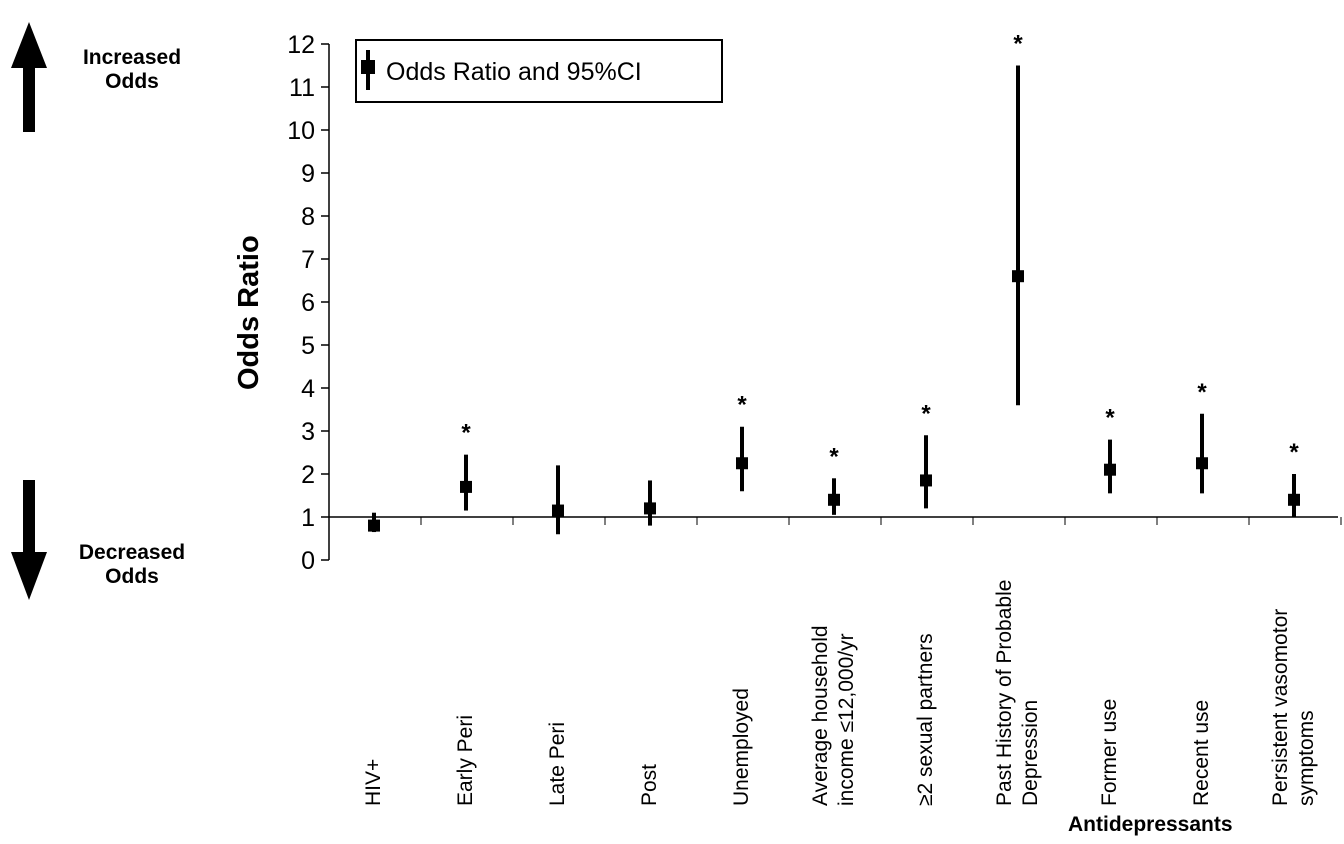 The width and height of the screenshot is (1344, 844). I want to click on x-category-label-line: Unemployed, so click(741, 747).